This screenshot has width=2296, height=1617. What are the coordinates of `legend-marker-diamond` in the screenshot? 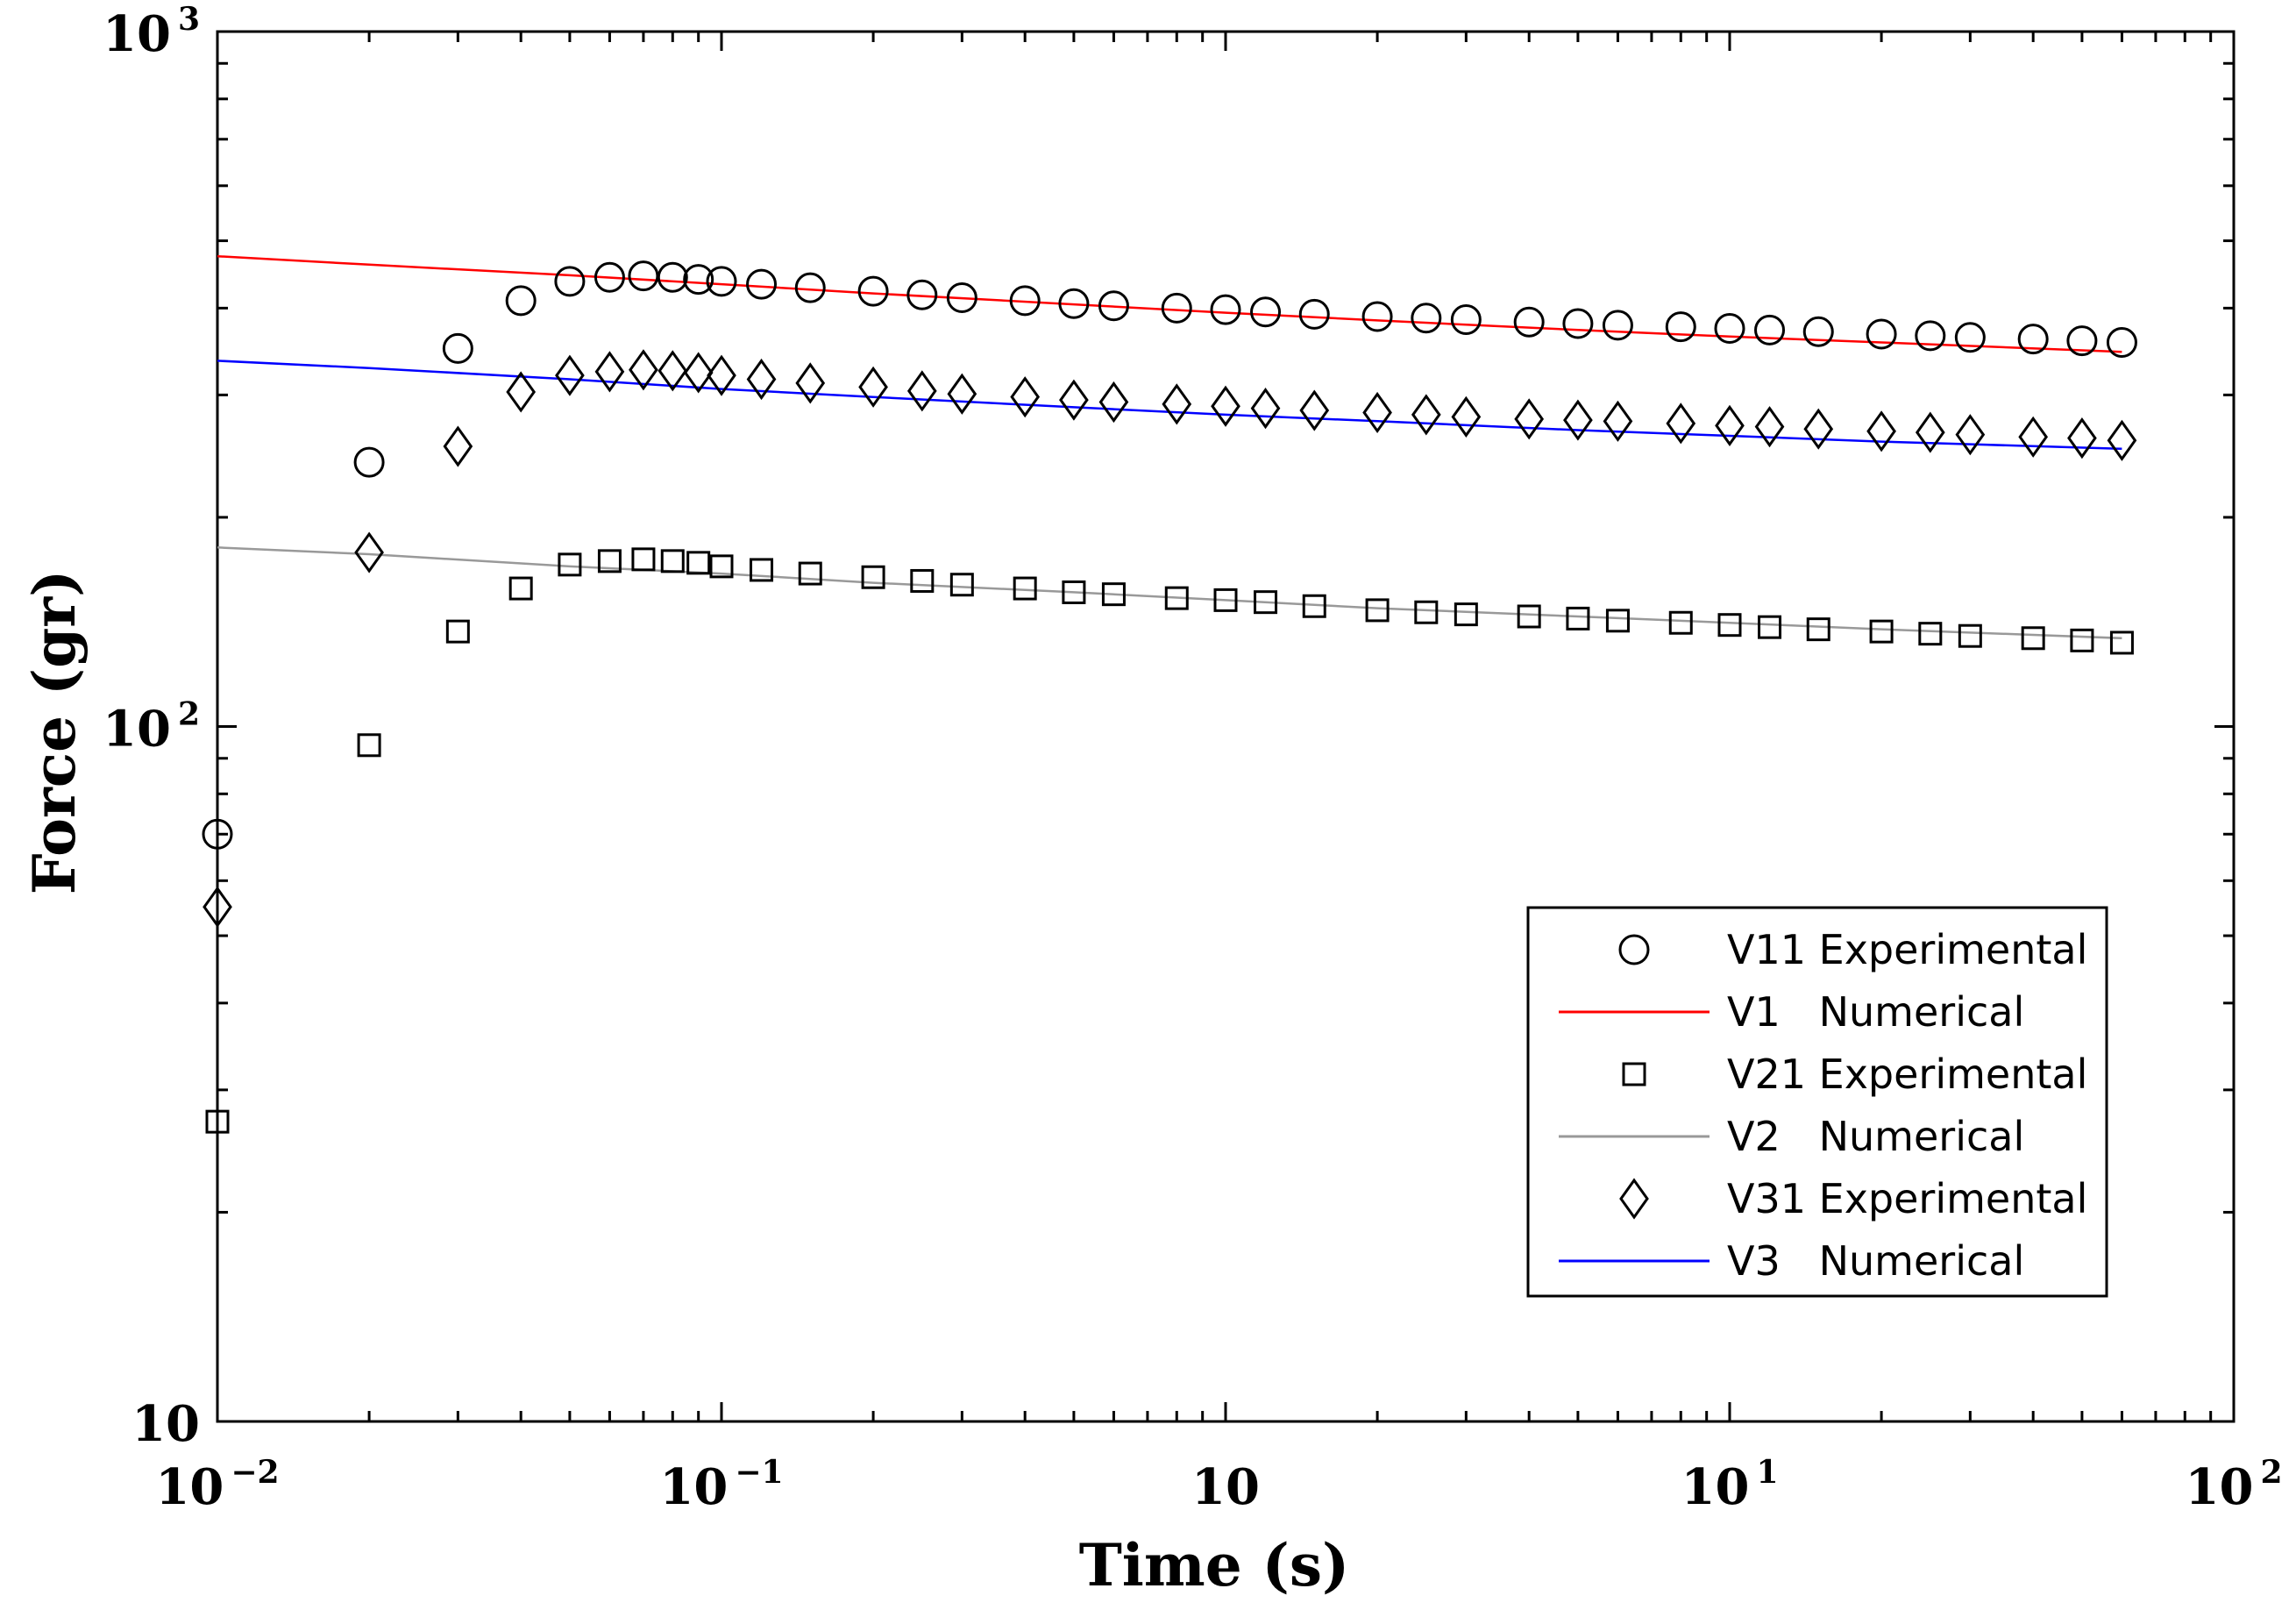 It's located at (1634, 1199).